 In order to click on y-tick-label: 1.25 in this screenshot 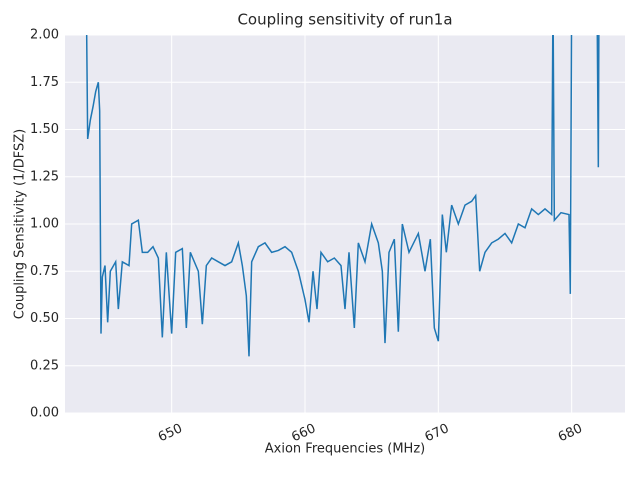, I will do `click(44, 176)`.